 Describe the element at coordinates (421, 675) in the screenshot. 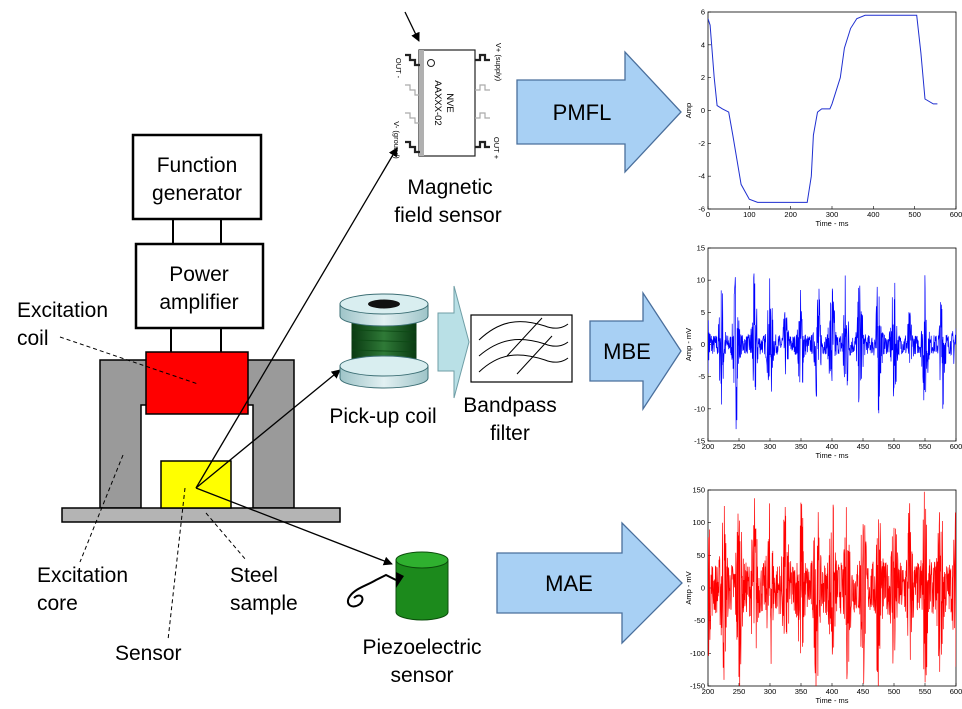

I see `piezoelectric-sensor-label-line2: sensor` at that location.